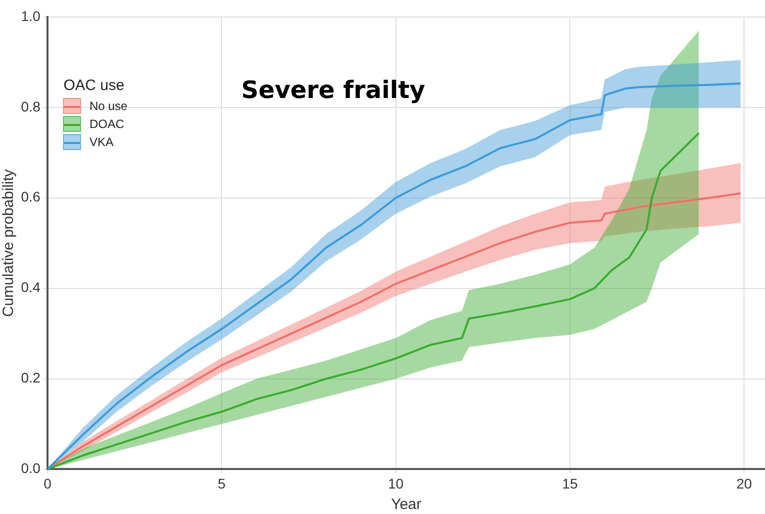  What do you see at coordinates (30, 287) in the screenshot?
I see `y-tick-label: 0.4` at bounding box center [30, 287].